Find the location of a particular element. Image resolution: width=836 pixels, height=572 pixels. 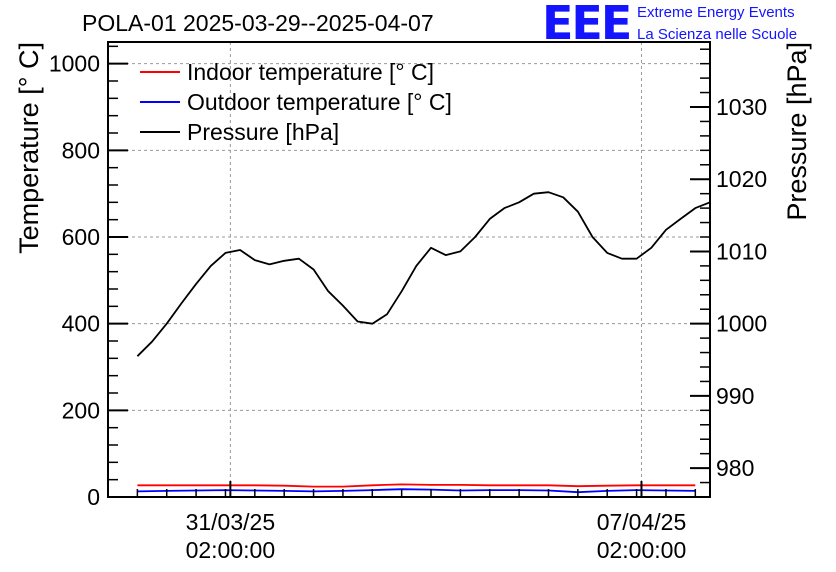

y2-tick-label: 1020 is located at coordinates (741, 179).